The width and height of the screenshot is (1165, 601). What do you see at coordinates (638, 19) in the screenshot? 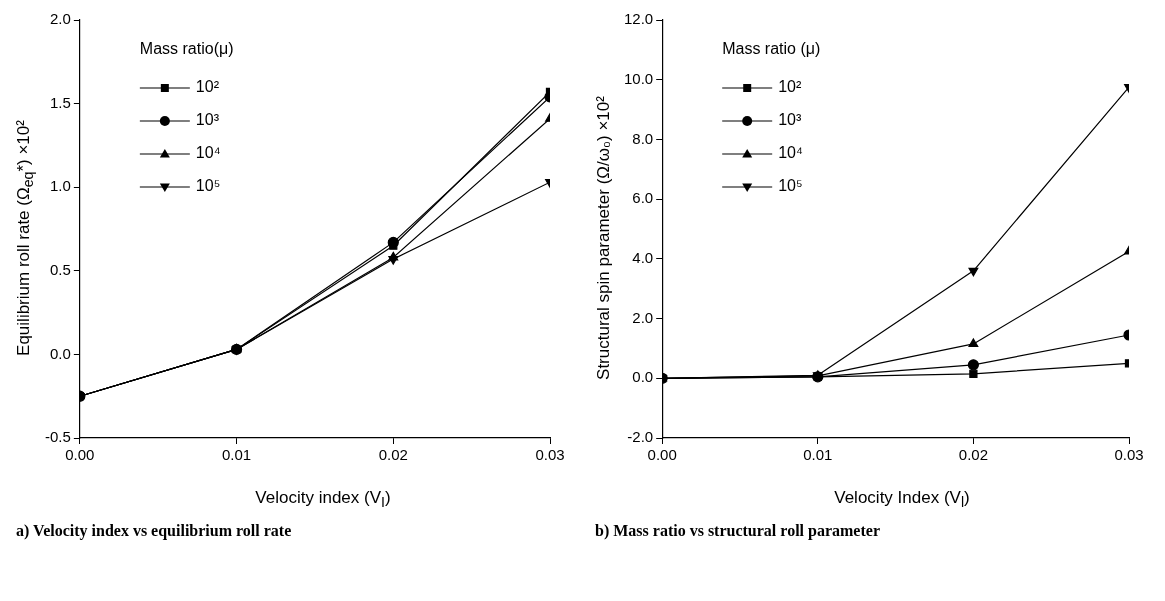
I see `y-tick-label: 12.0` at bounding box center [638, 19].